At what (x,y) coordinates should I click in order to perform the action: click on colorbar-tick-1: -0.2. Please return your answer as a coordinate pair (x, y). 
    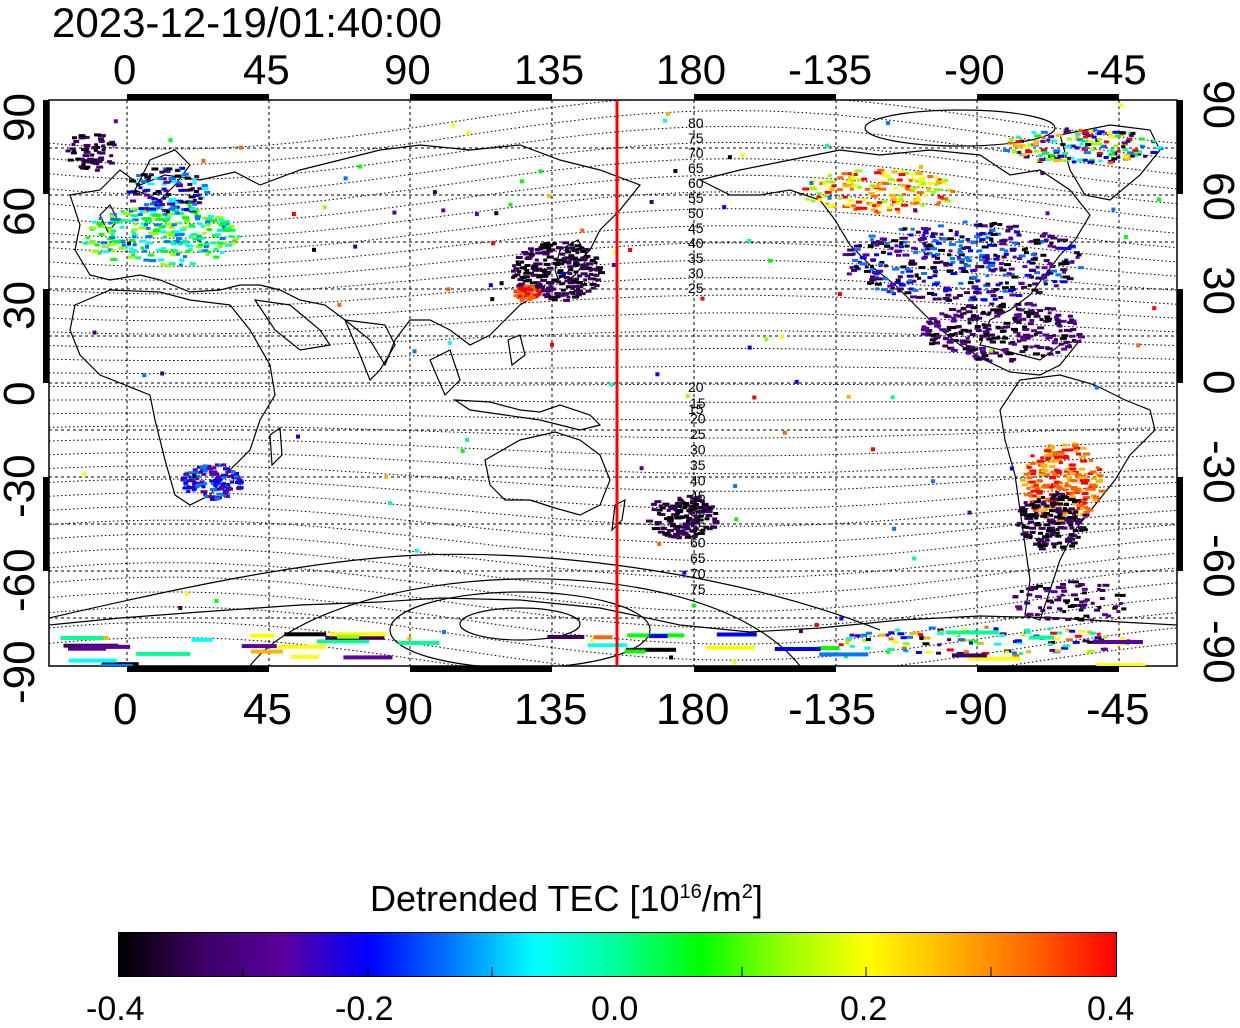
    Looking at the image, I should click on (364, 1009).